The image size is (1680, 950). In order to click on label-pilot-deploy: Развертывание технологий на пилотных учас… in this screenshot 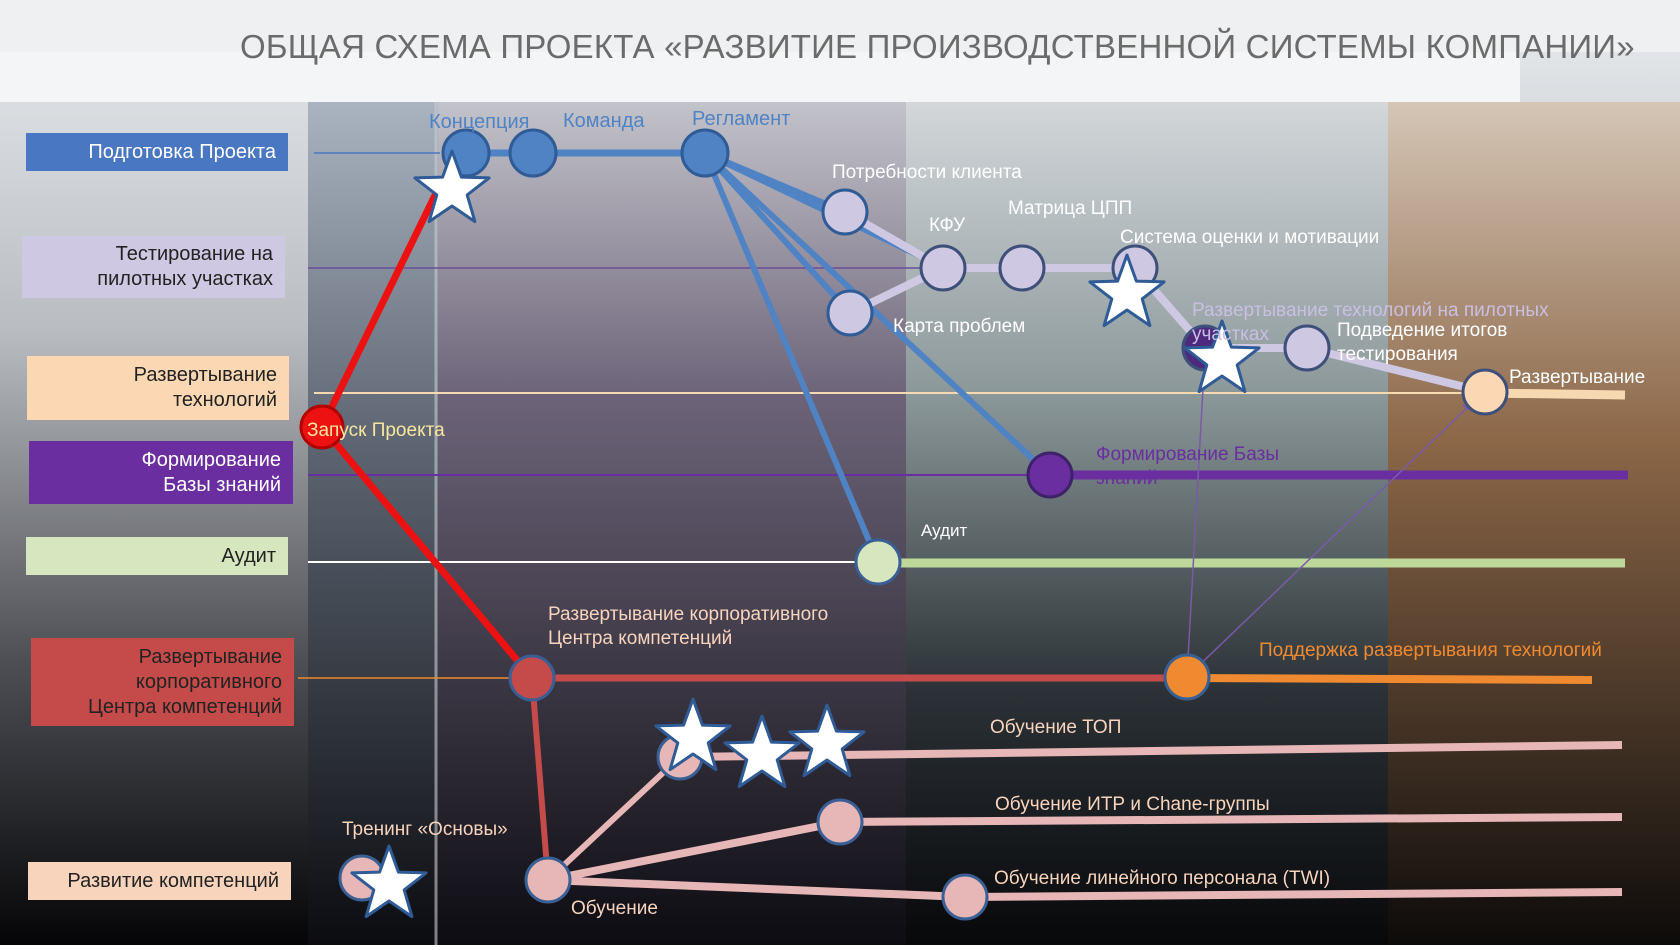, I will do `click(1370, 322)`.